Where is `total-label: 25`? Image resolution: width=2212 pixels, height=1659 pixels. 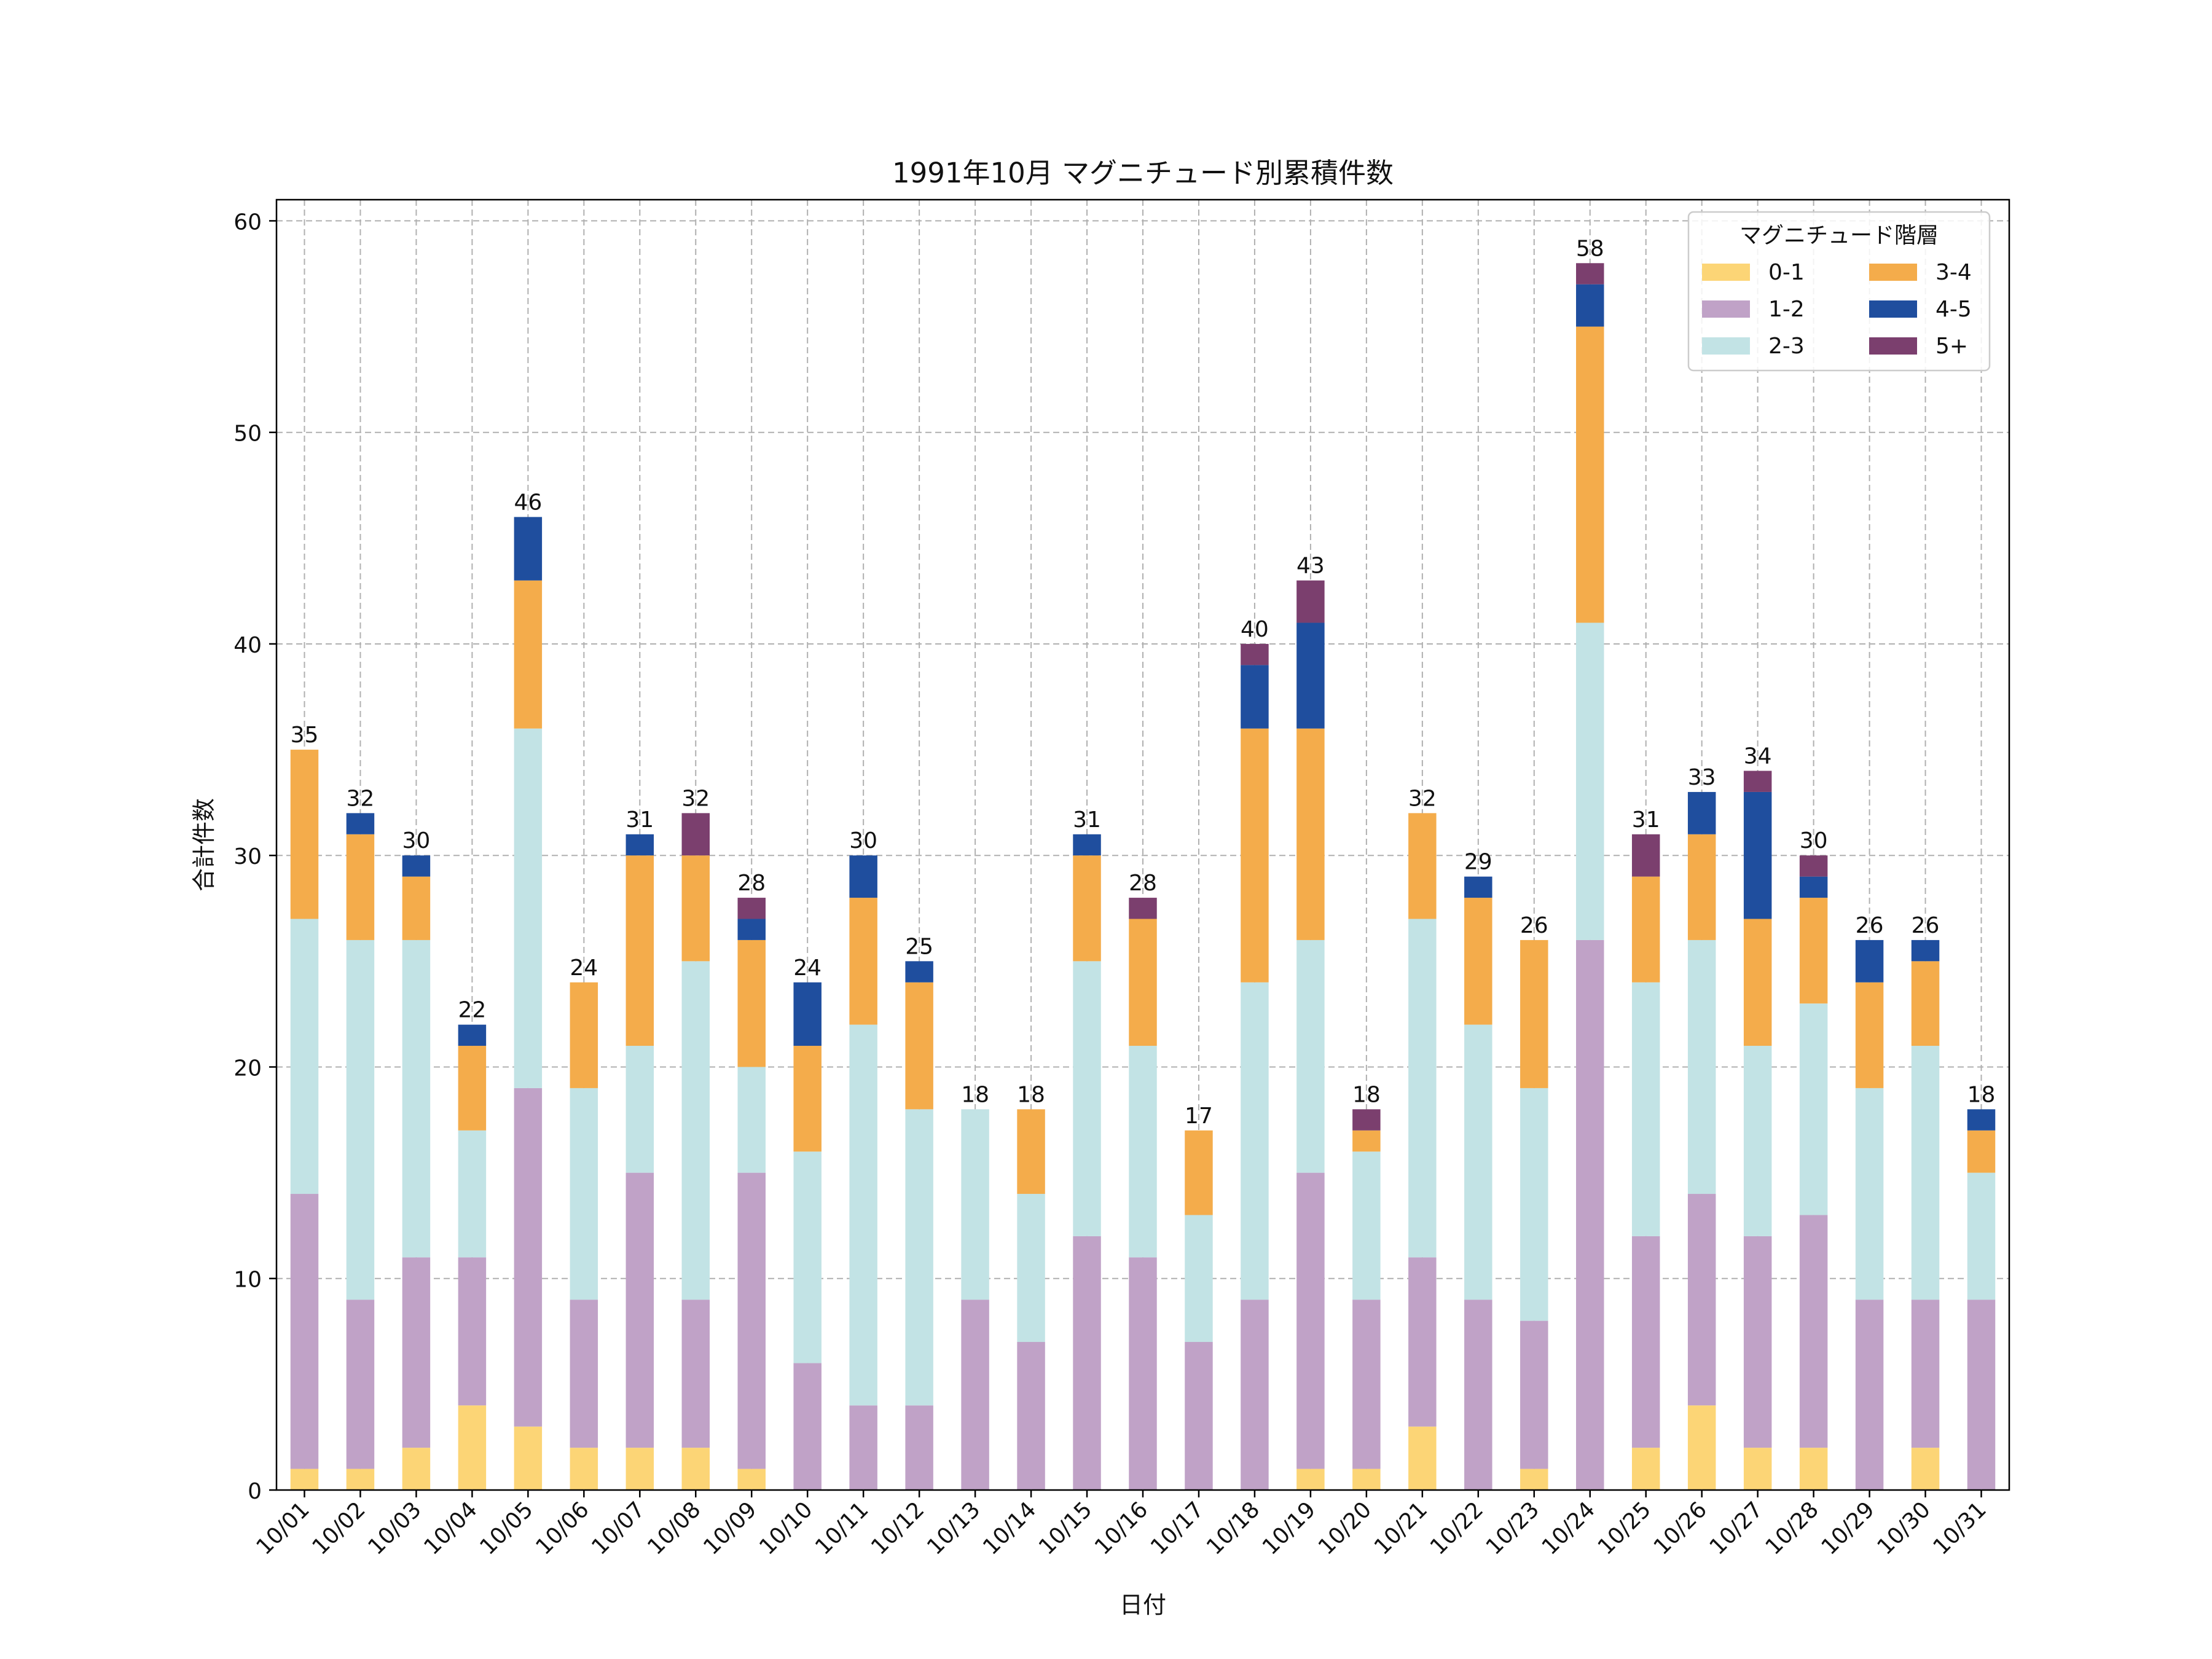 total-label: 25 is located at coordinates (919, 946).